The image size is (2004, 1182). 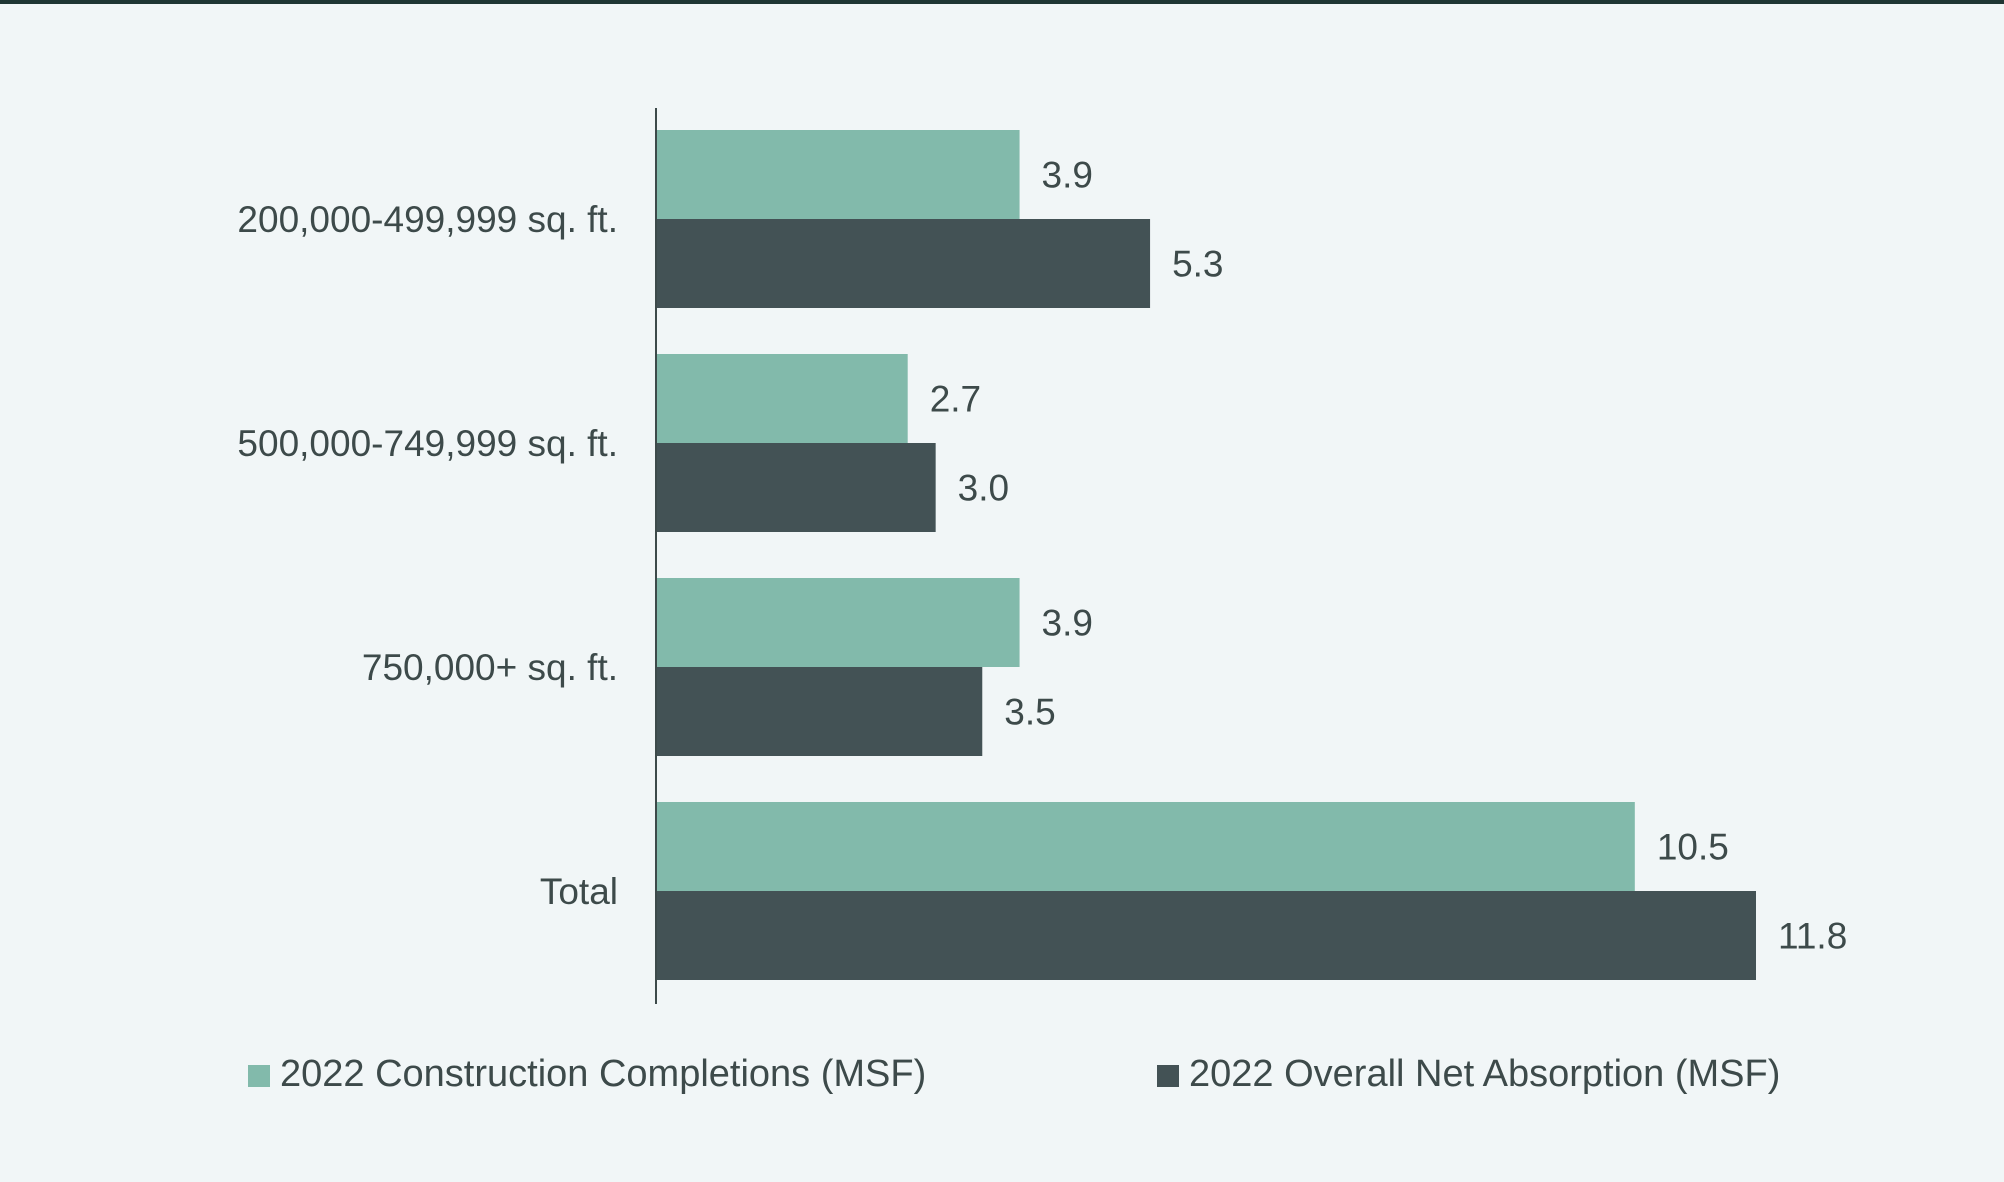 I want to click on category-label-3: Total, so click(x=579, y=891).